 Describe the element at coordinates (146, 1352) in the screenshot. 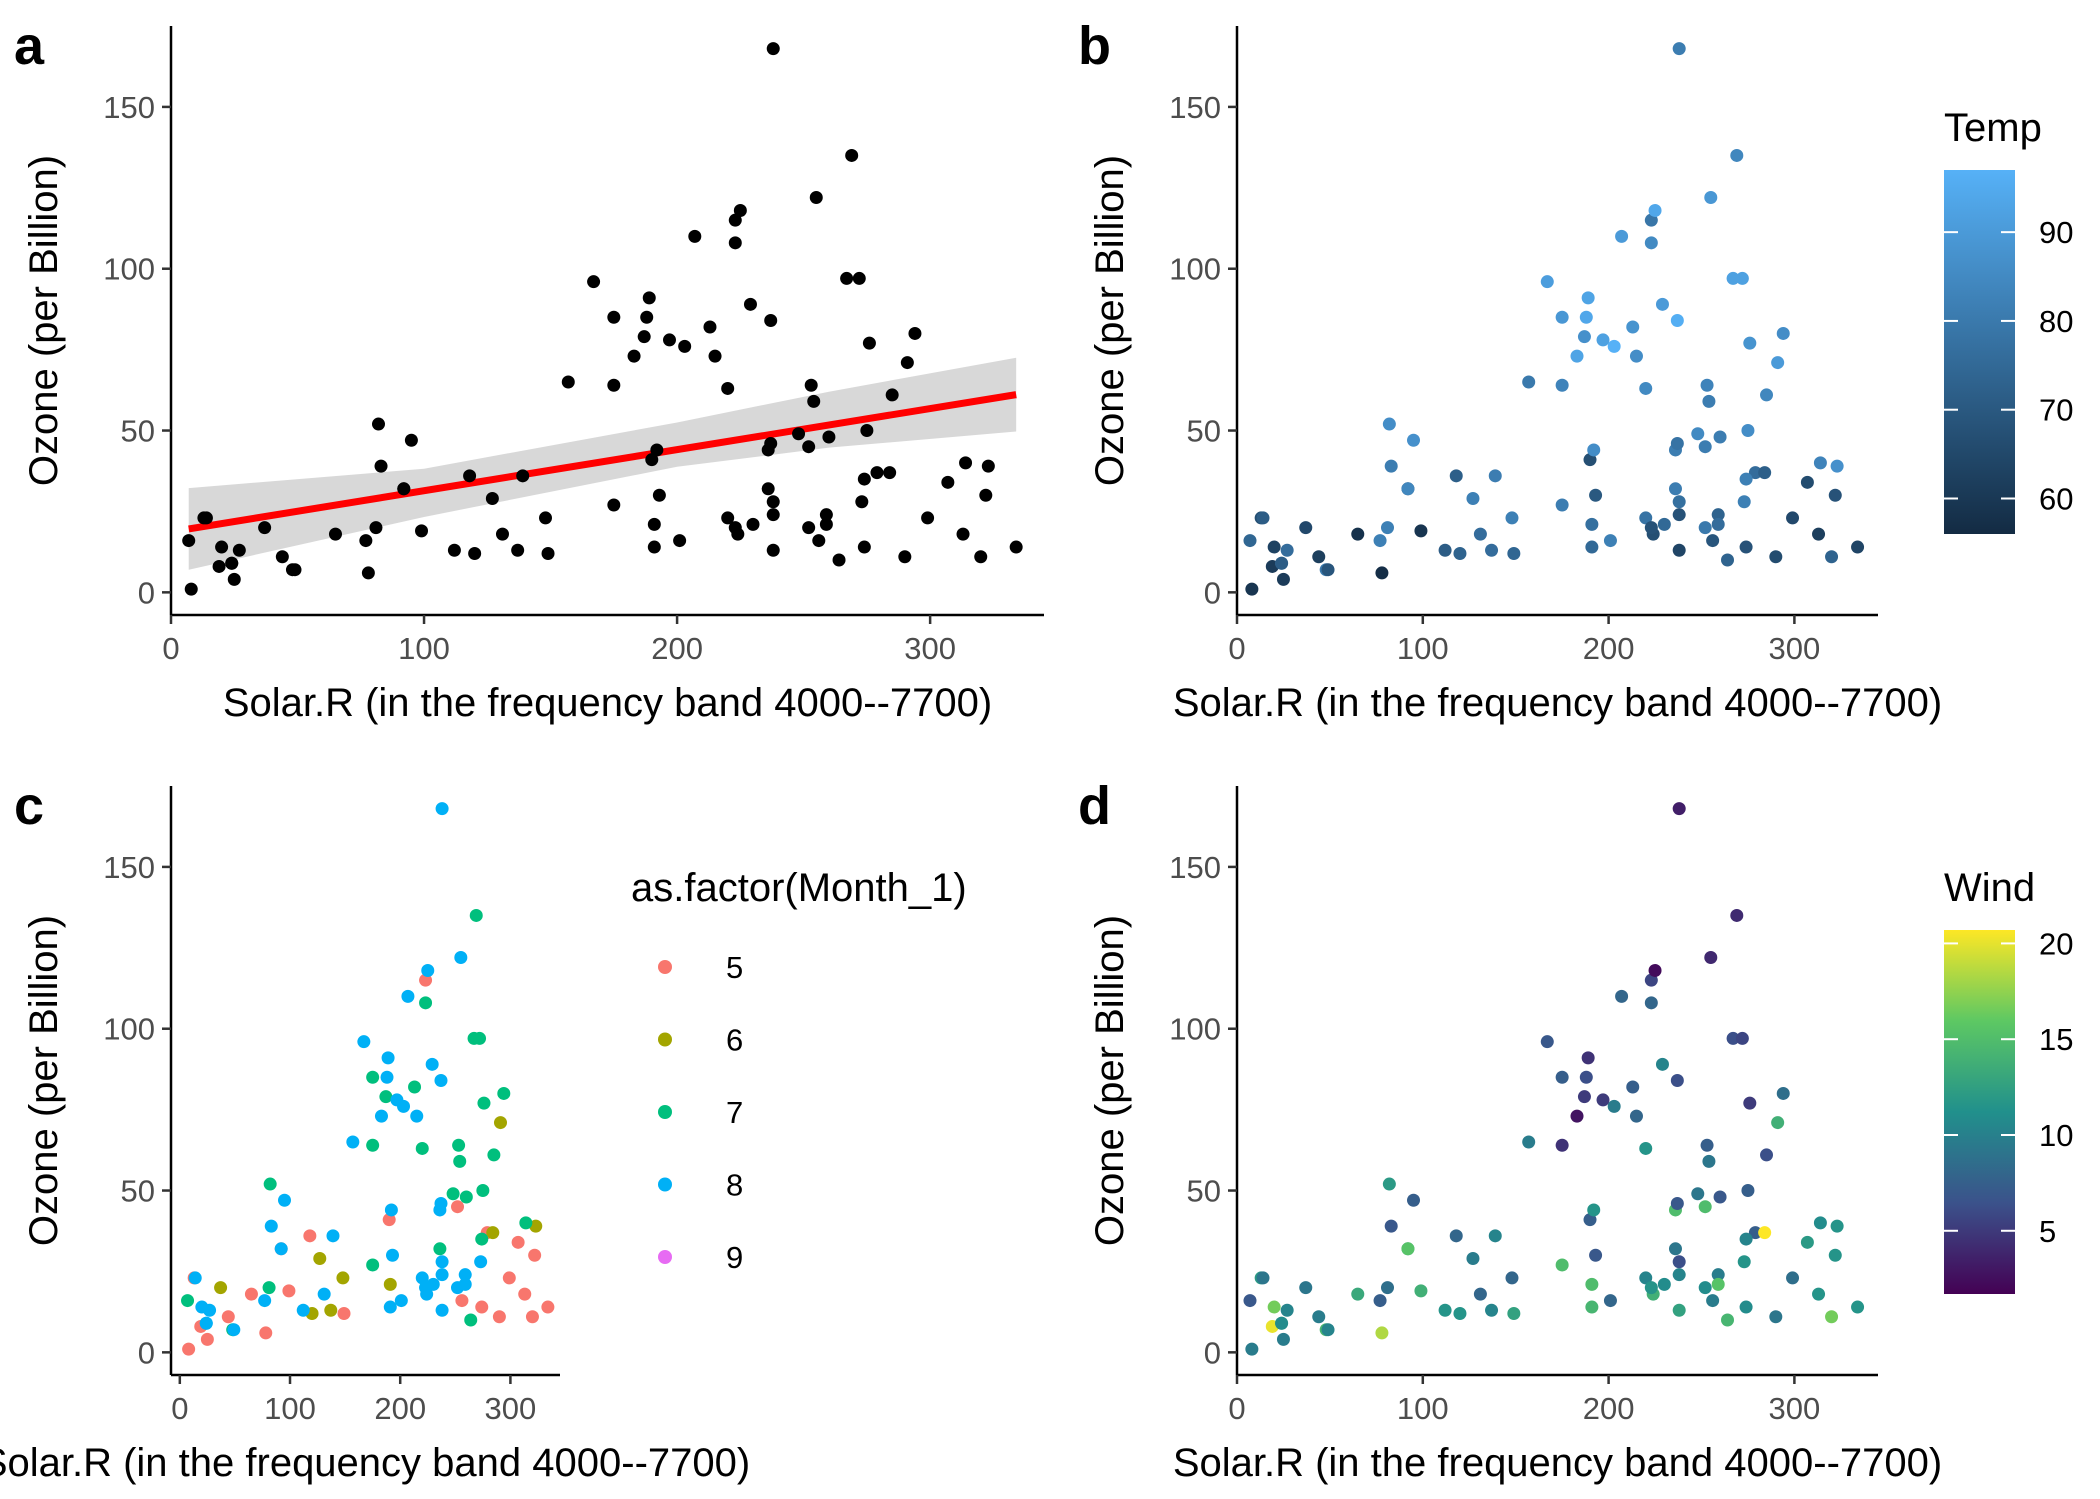

I see `y-tick-label: 0` at that location.